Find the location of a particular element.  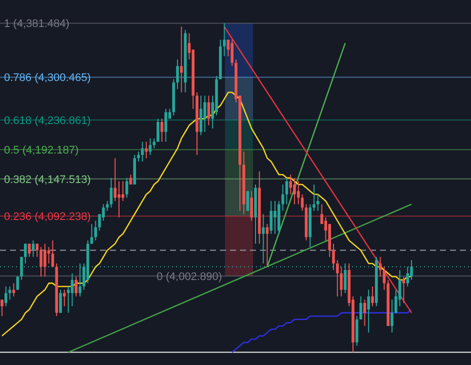

annotation: 0.382 (4,147.513) is located at coordinates (47, 180).